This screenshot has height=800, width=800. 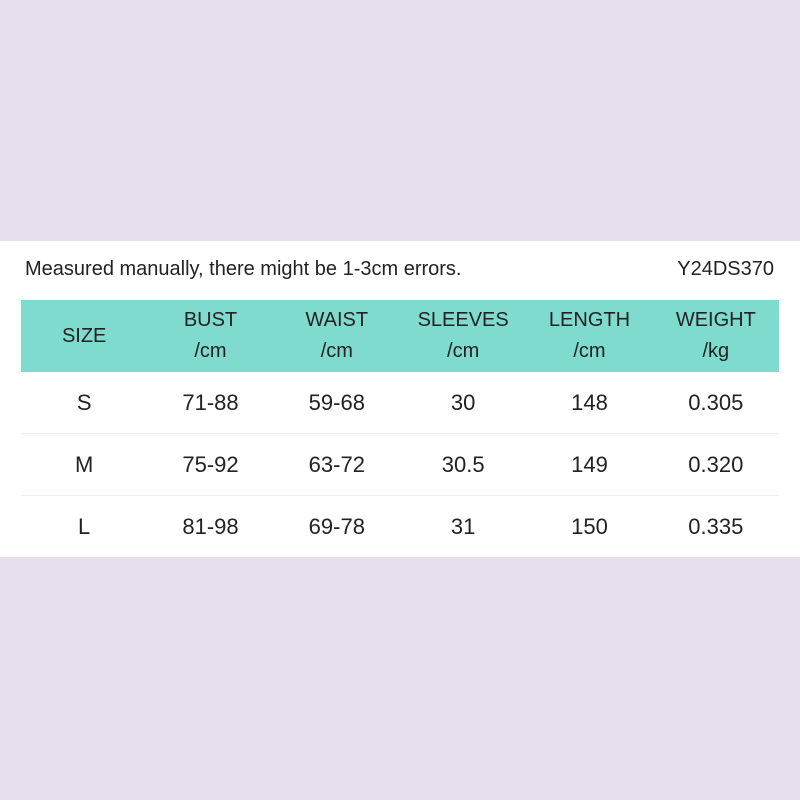 What do you see at coordinates (715, 403) in the screenshot?
I see `cell-weight: 0.305` at bounding box center [715, 403].